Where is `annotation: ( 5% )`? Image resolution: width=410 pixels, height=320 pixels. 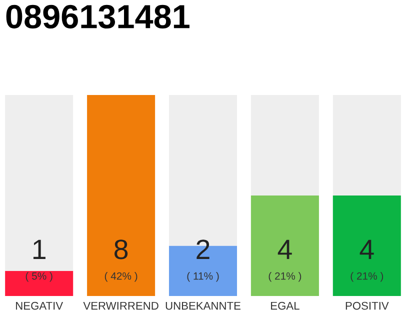 annotation: ( 5% ) is located at coordinates (39, 277).